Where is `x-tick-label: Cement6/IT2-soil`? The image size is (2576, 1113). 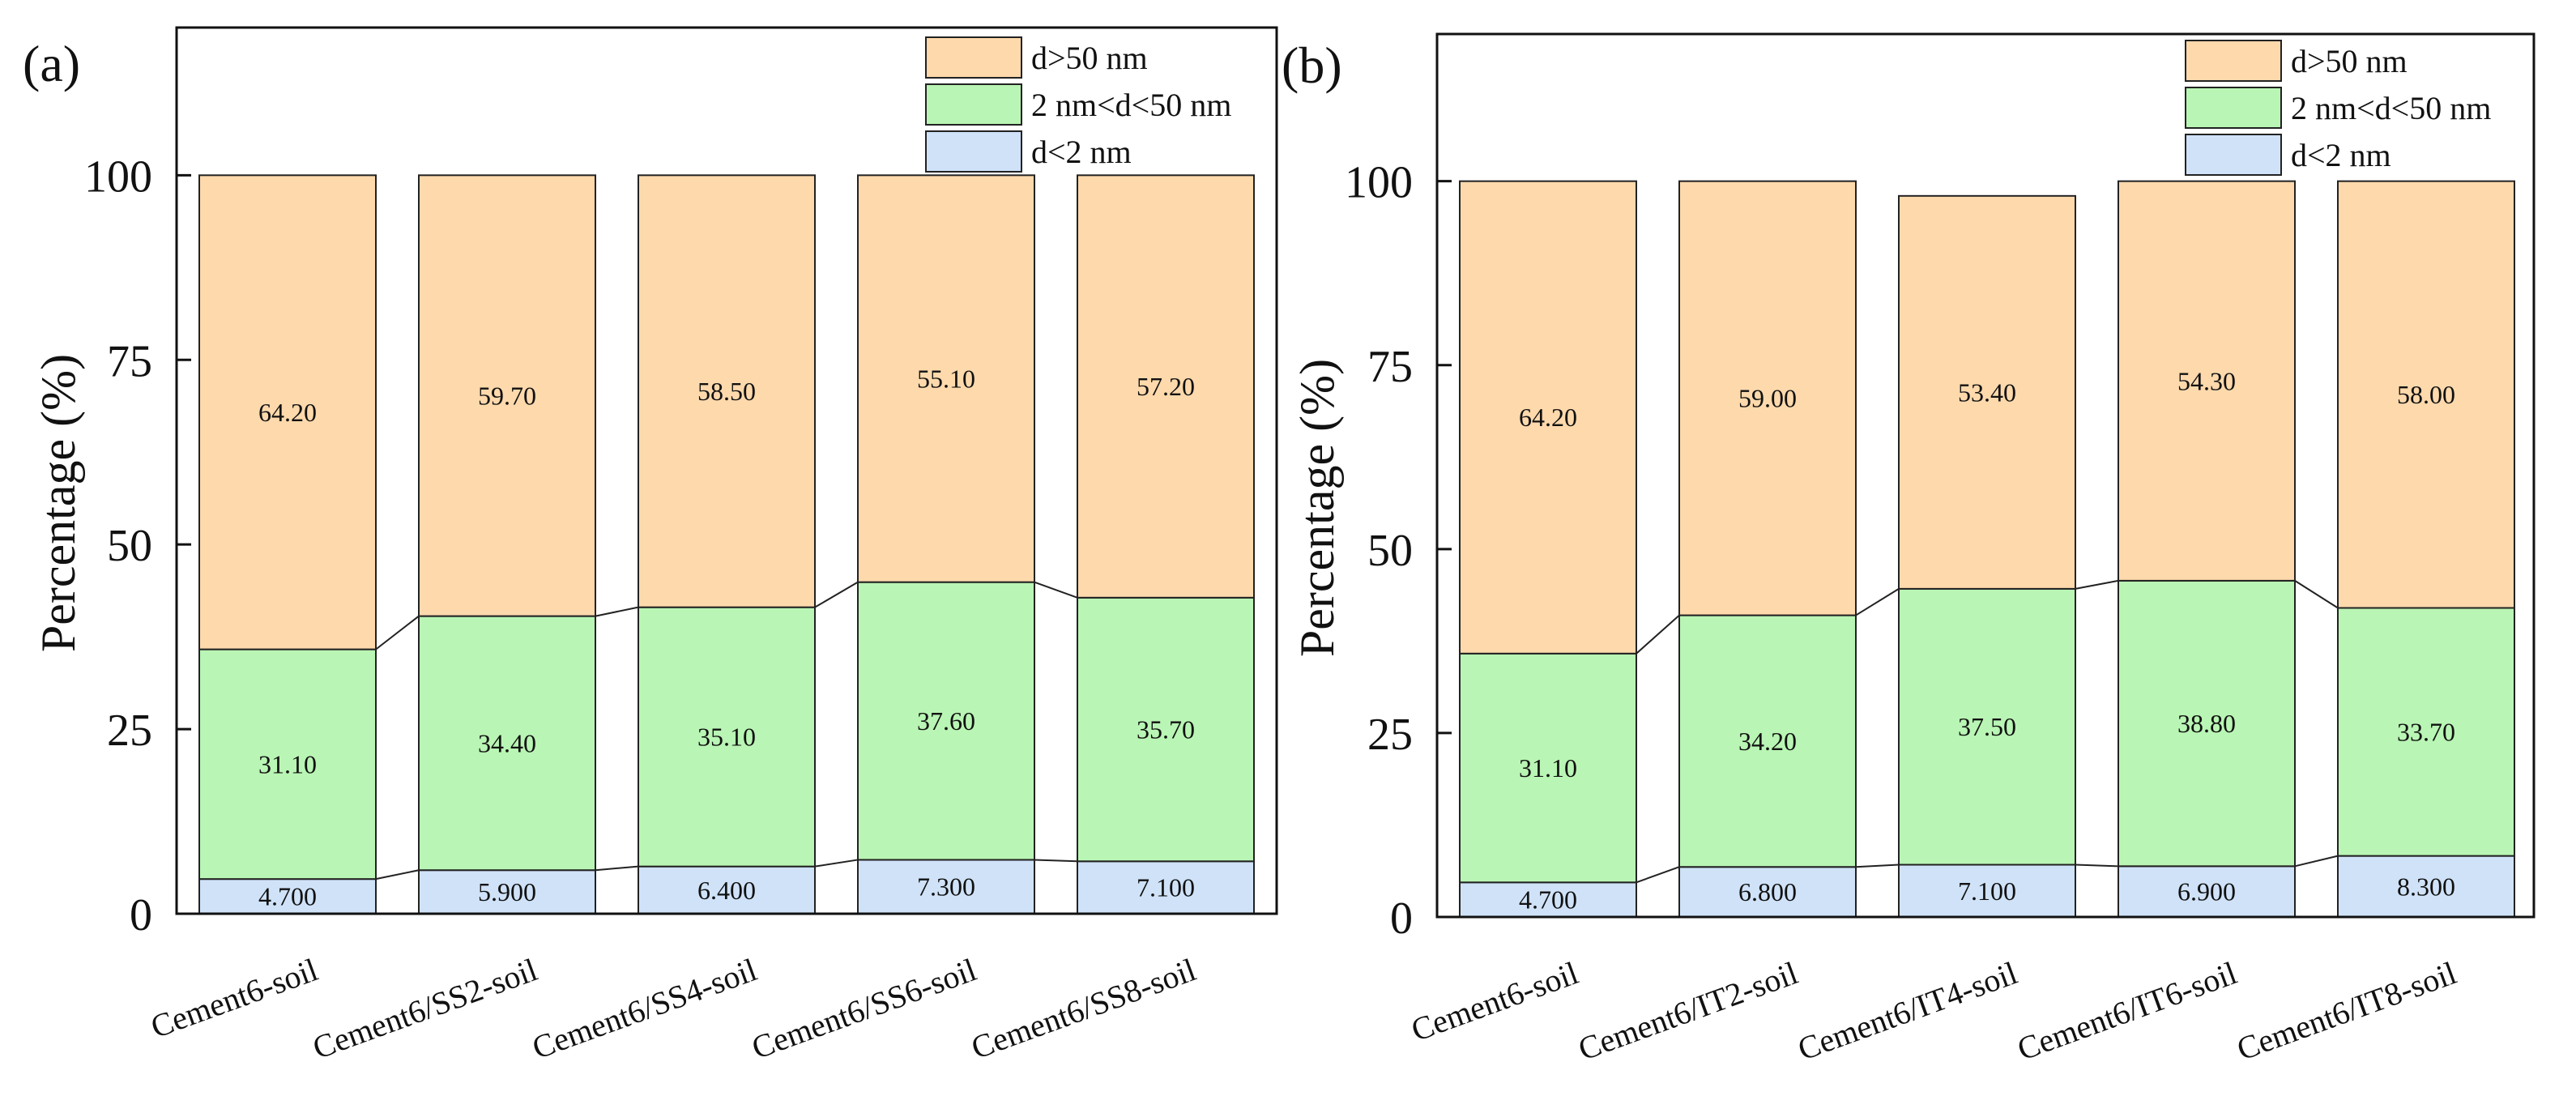
x-tick-label: Cement6/IT2-soil is located at coordinates (1688, 1011).